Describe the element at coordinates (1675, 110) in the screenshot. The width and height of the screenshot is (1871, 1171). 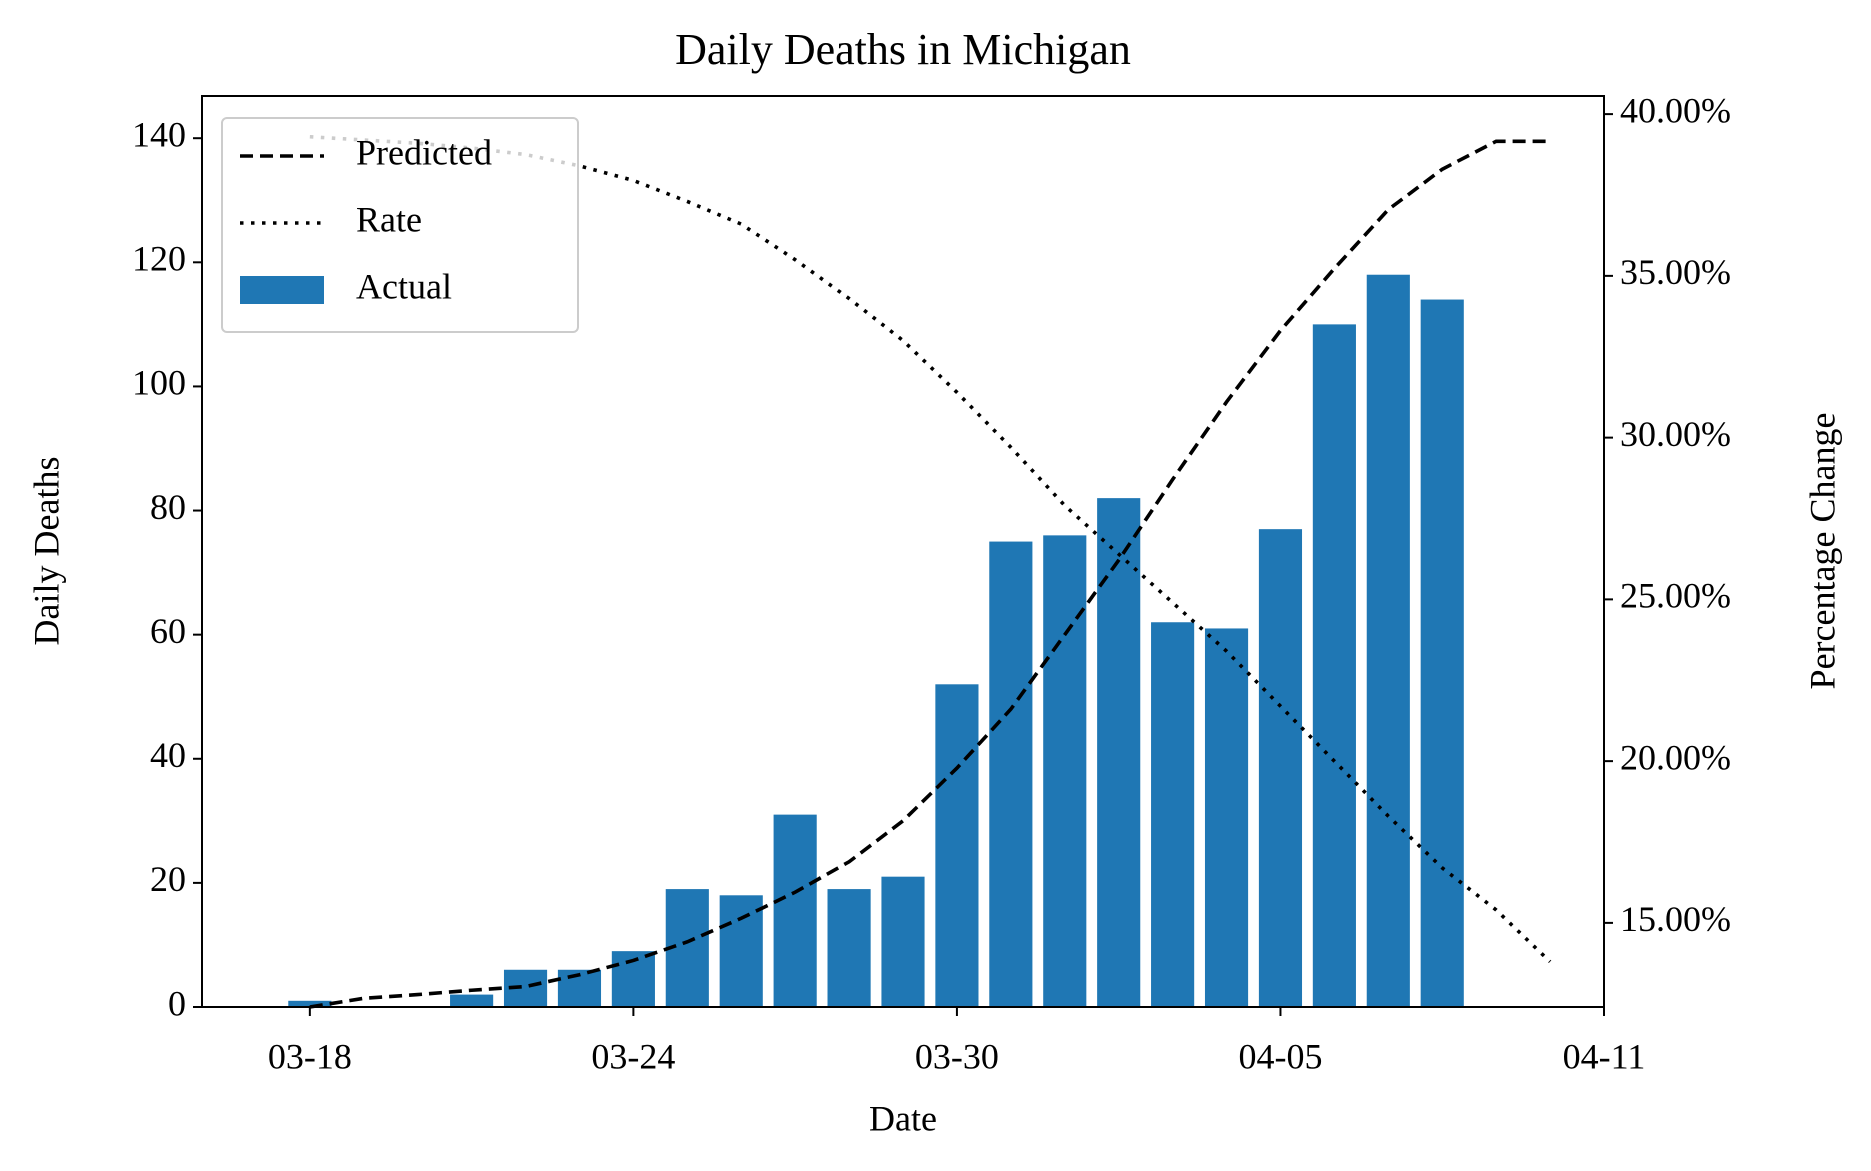
I see `y2-tick-label: 40.00%` at that location.